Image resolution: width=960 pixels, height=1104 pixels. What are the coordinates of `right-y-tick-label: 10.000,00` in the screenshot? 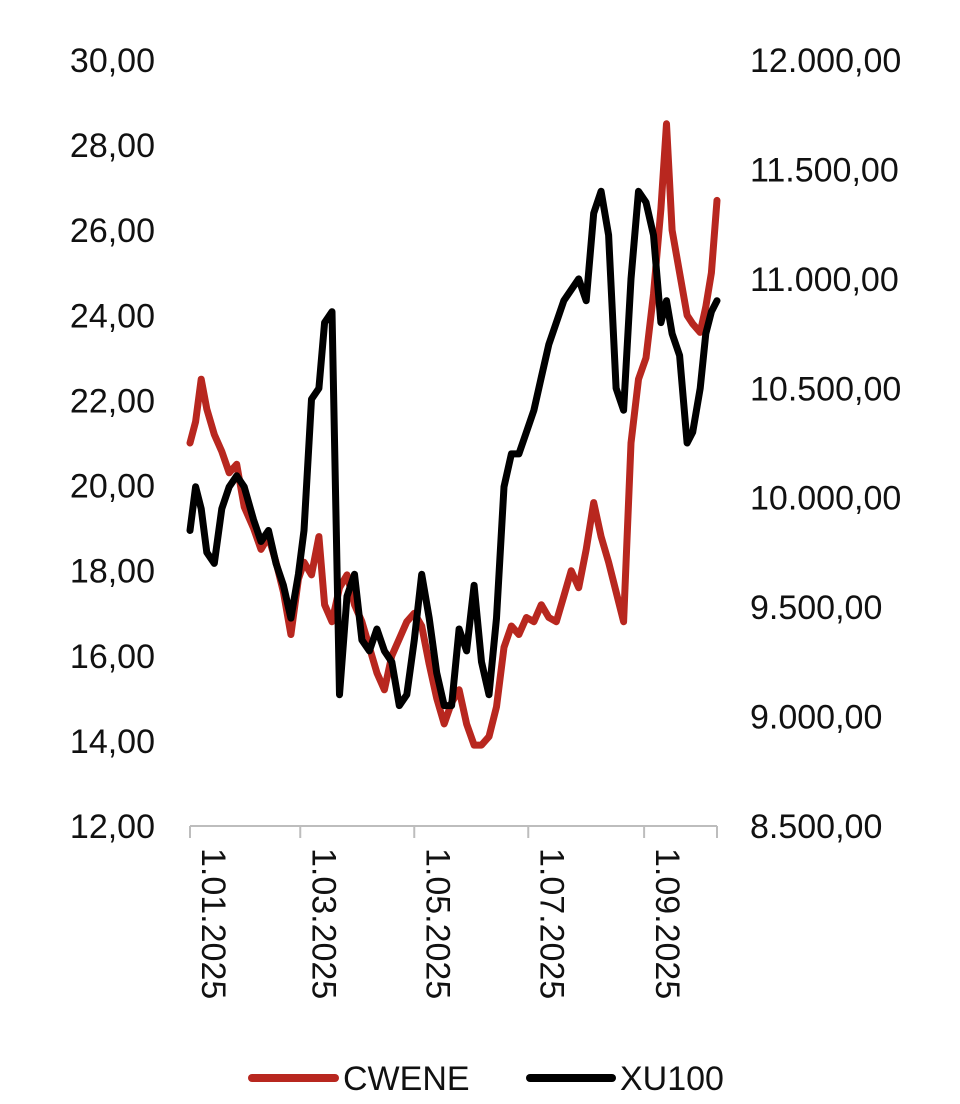 It's located at (825, 499).